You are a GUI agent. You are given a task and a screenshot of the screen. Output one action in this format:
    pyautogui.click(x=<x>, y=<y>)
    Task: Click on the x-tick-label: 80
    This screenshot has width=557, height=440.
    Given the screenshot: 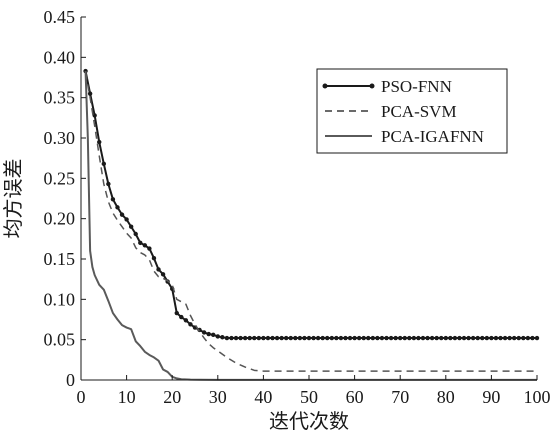 What is the action you would take?
    pyautogui.click(x=446, y=397)
    